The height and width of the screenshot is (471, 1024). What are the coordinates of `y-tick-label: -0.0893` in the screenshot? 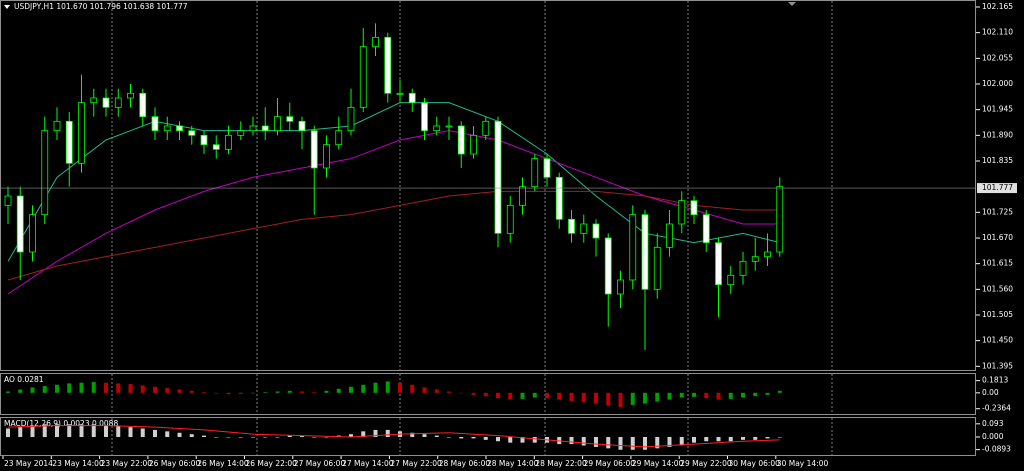 It's located at (996, 449).